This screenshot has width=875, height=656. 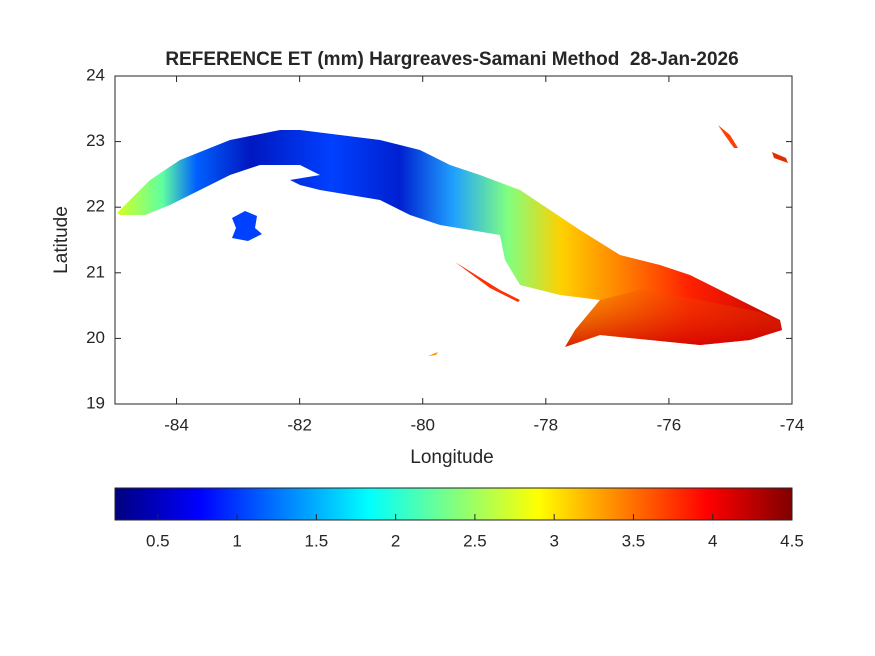 What do you see at coordinates (236, 540) in the screenshot?
I see `colorbar-tick-label: 1` at bounding box center [236, 540].